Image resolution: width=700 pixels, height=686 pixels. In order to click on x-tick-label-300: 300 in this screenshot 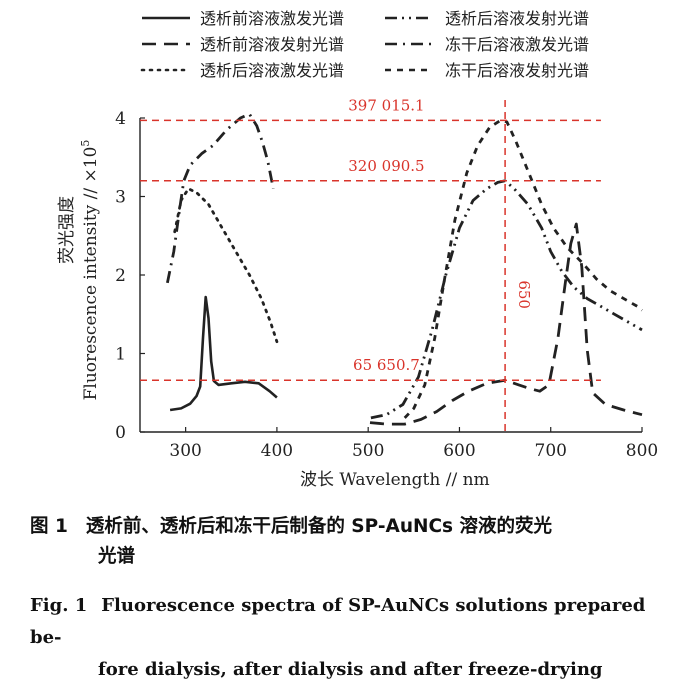, I will do `click(185, 451)`.